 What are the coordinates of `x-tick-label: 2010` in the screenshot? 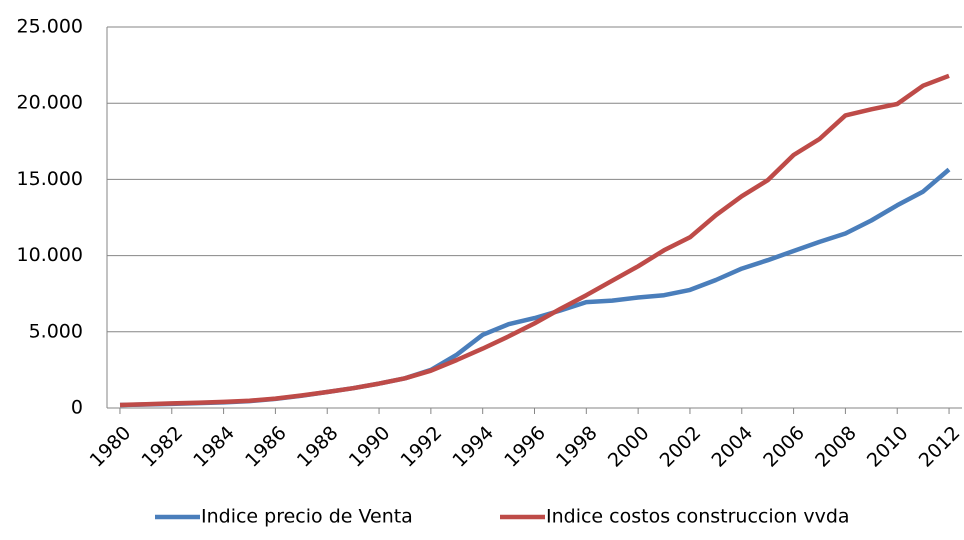 It's located at (888, 447).